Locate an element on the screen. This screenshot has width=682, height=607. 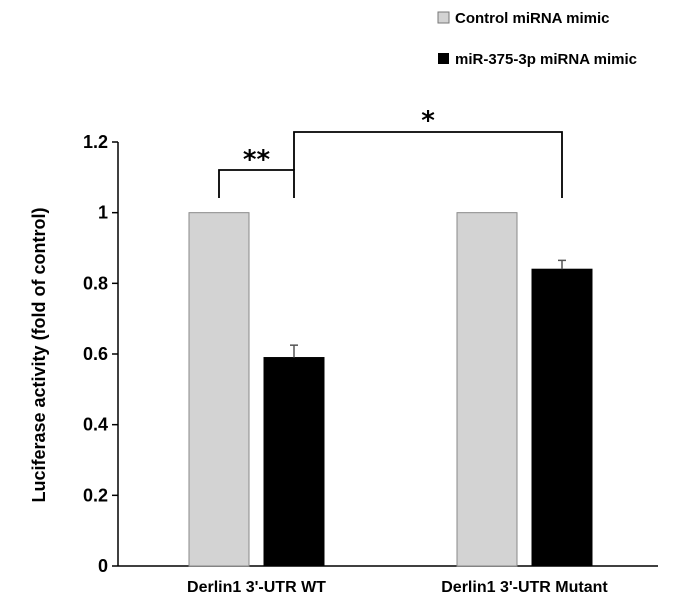
legend-label-control: Control miRNA mimic is located at coordinates (532, 18).